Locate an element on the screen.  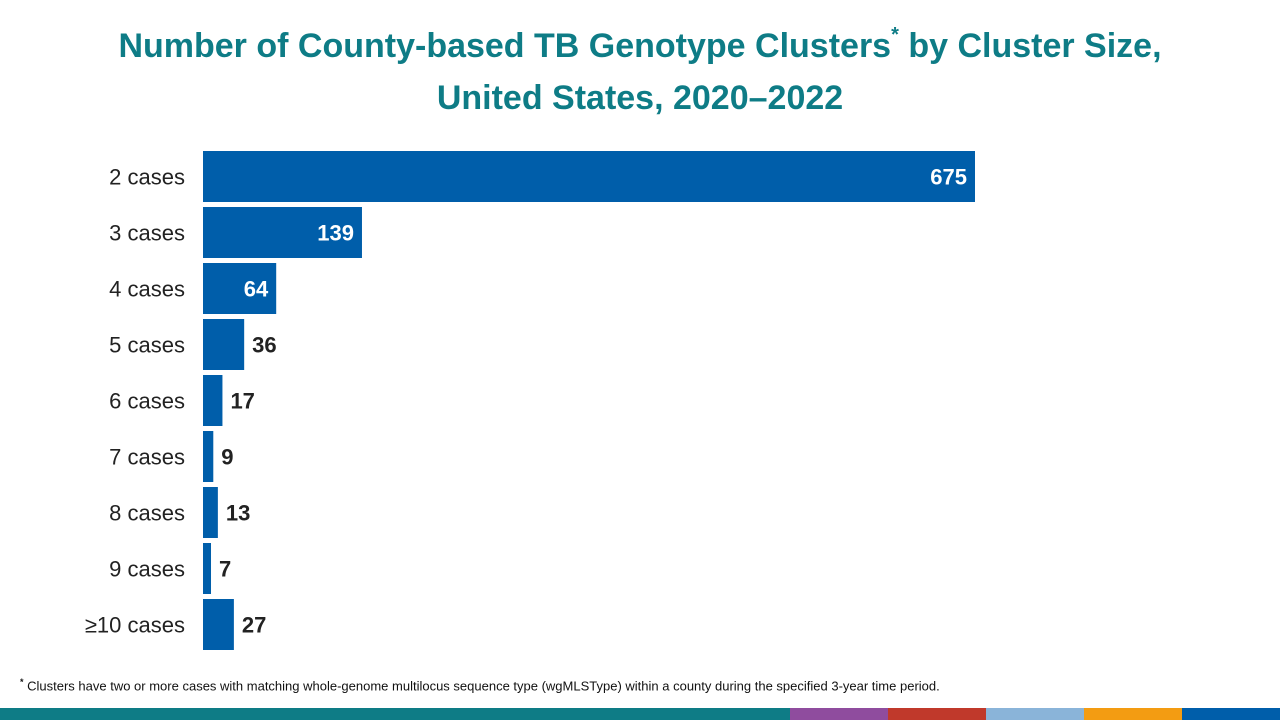
value-label: 7 is located at coordinates (225, 569).